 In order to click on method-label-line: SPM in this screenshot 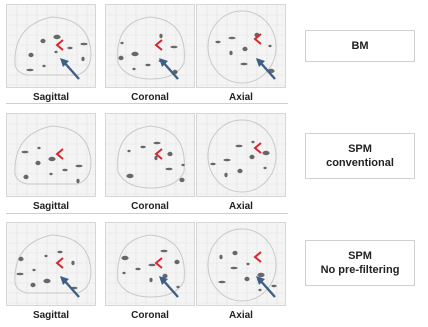, I will do `click(360, 149)`.